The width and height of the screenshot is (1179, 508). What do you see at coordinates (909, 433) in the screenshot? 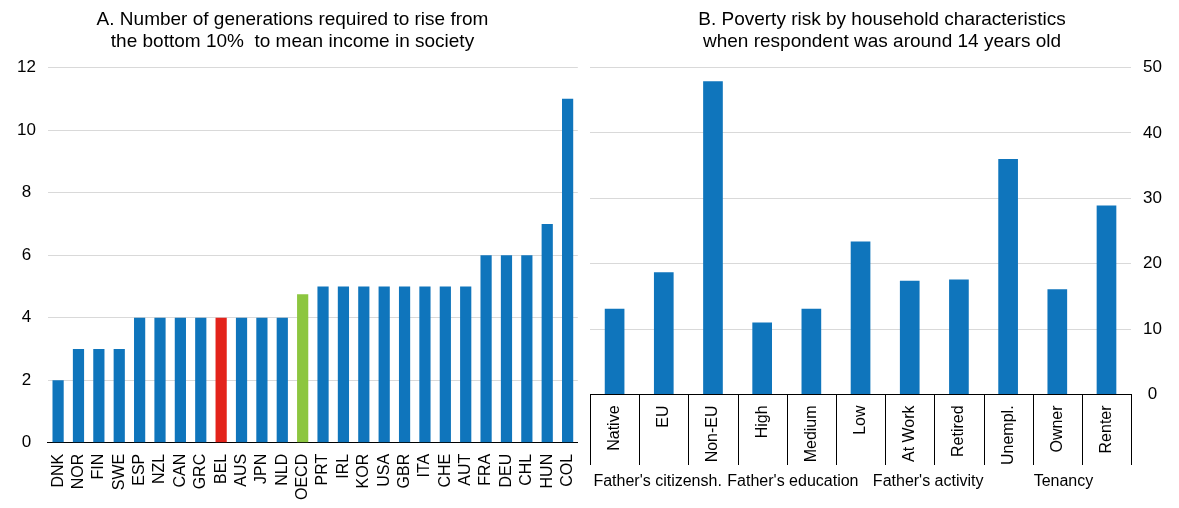
I see `x-tick-label: At Work` at bounding box center [909, 433].